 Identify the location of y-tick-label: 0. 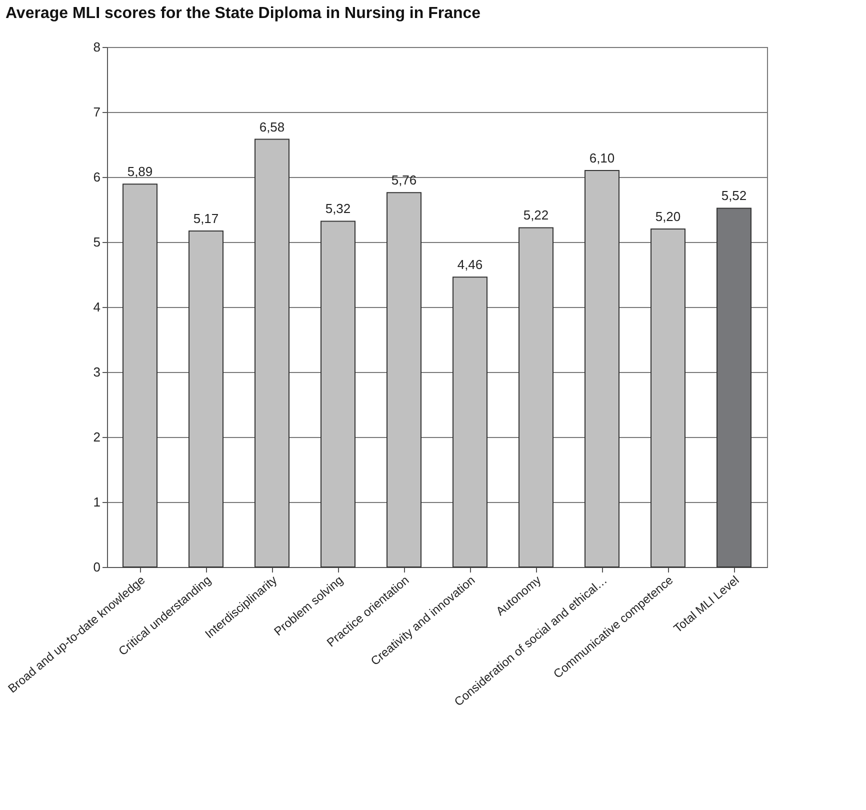
(96, 567).